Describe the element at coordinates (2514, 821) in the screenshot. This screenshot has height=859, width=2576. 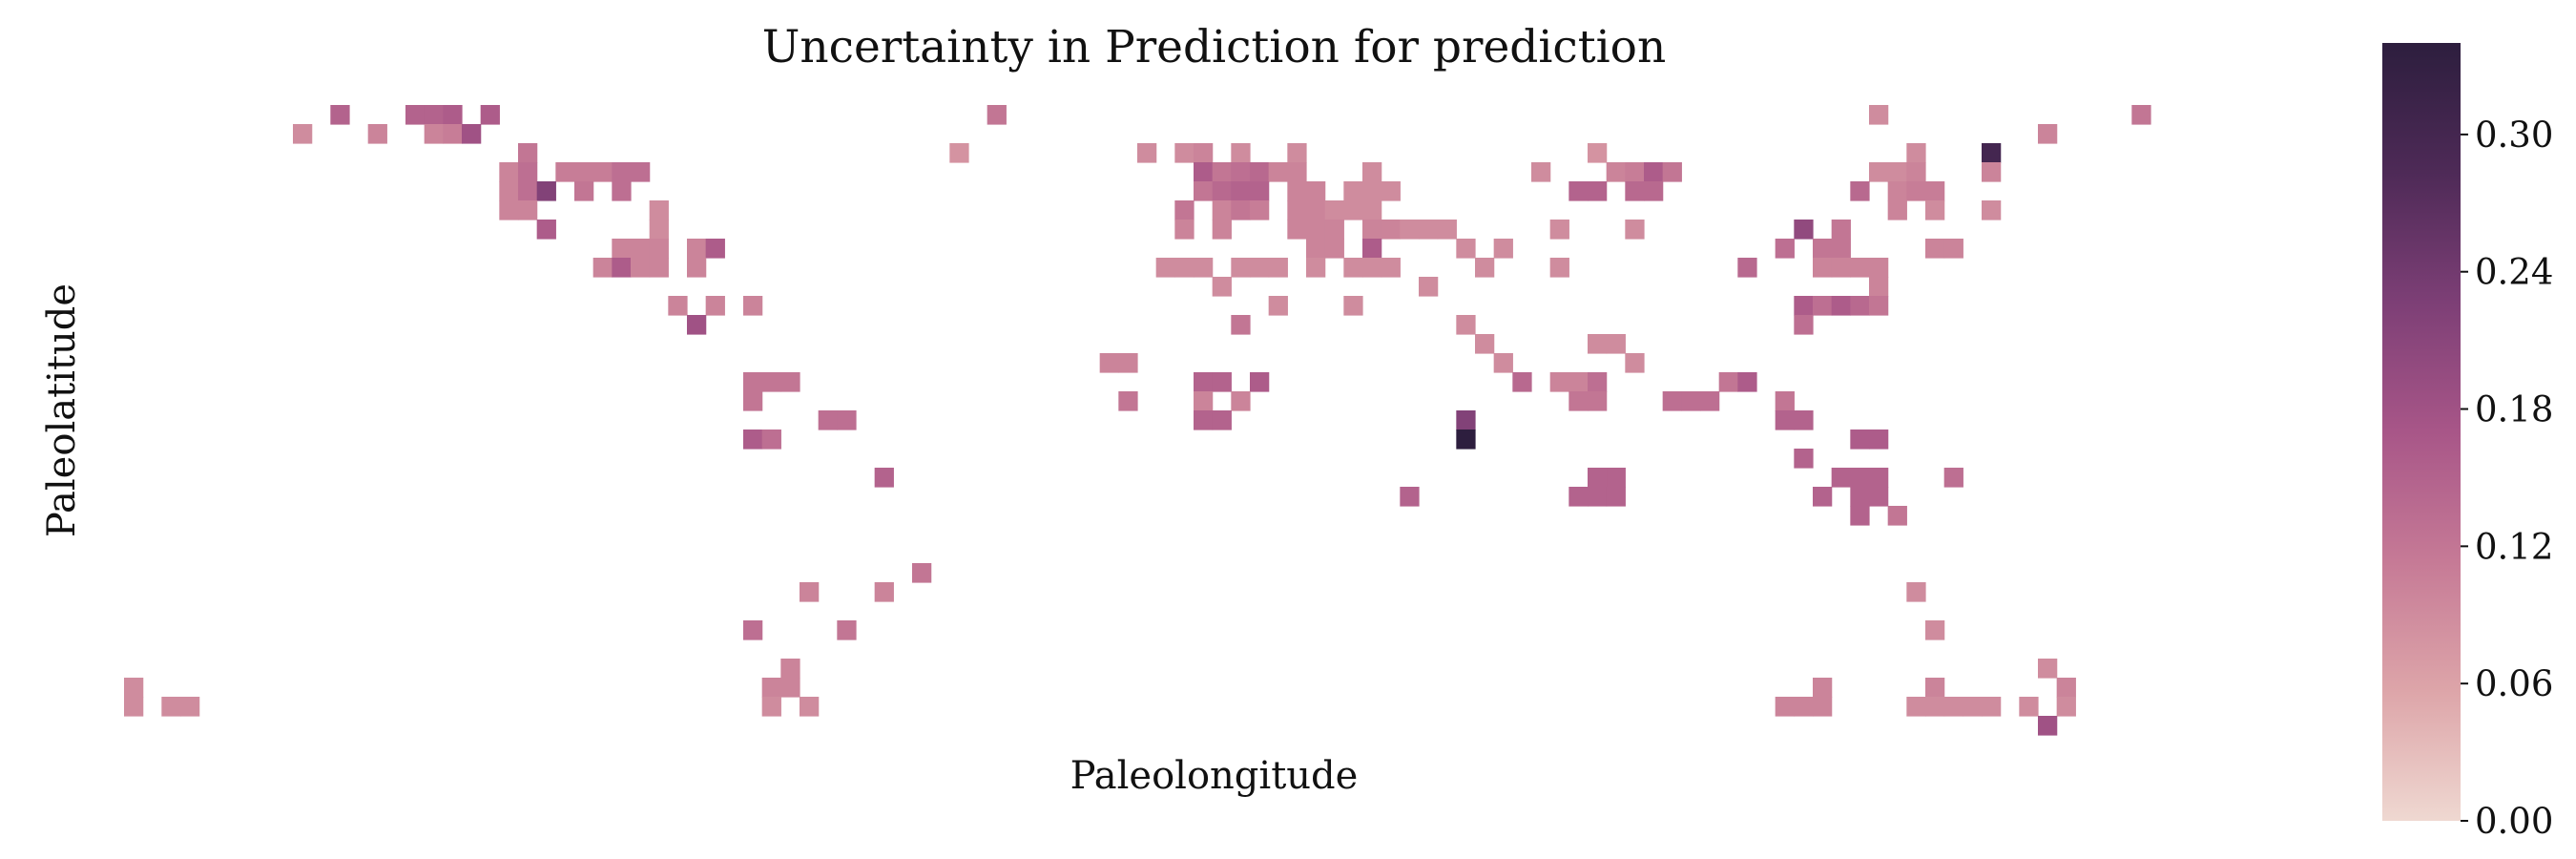
I see `colorbar-tick-label: 0.00` at that location.